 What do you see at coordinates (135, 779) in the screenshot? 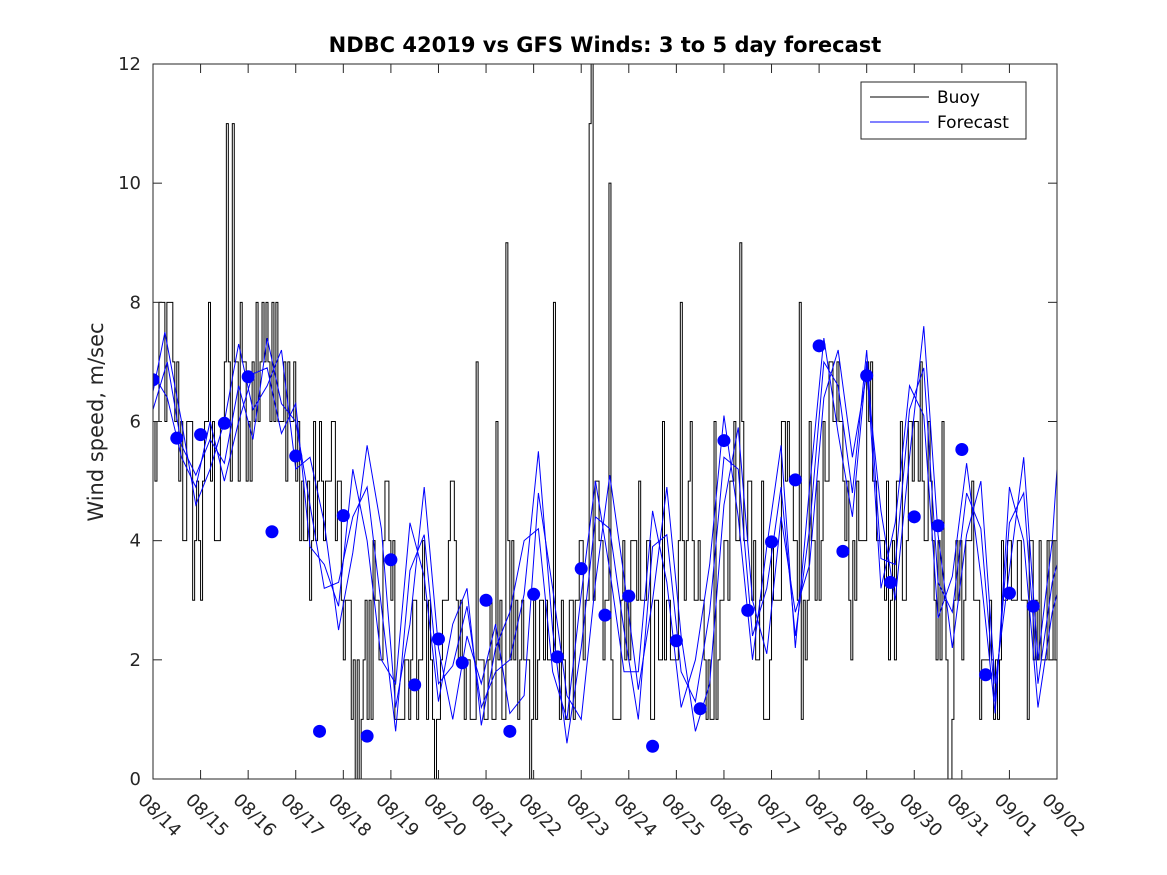
I see `y-tick-label: 0` at bounding box center [135, 779].